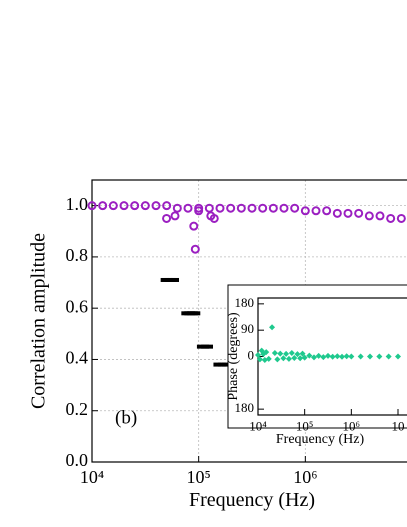 This screenshot has width=407, height=527. What do you see at coordinates (77, 460) in the screenshot?
I see `y-tick-label: 0.0` at bounding box center [77, 460].